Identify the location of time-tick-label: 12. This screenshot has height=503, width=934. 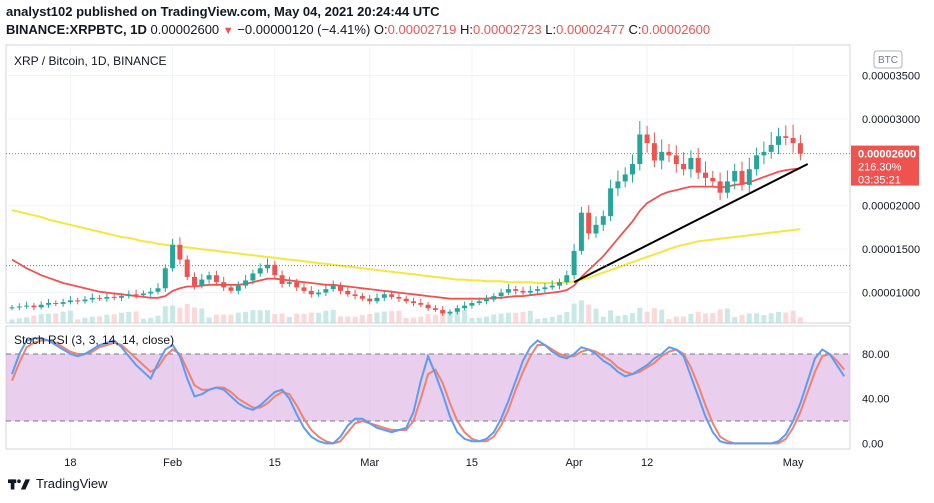
(647, 463).